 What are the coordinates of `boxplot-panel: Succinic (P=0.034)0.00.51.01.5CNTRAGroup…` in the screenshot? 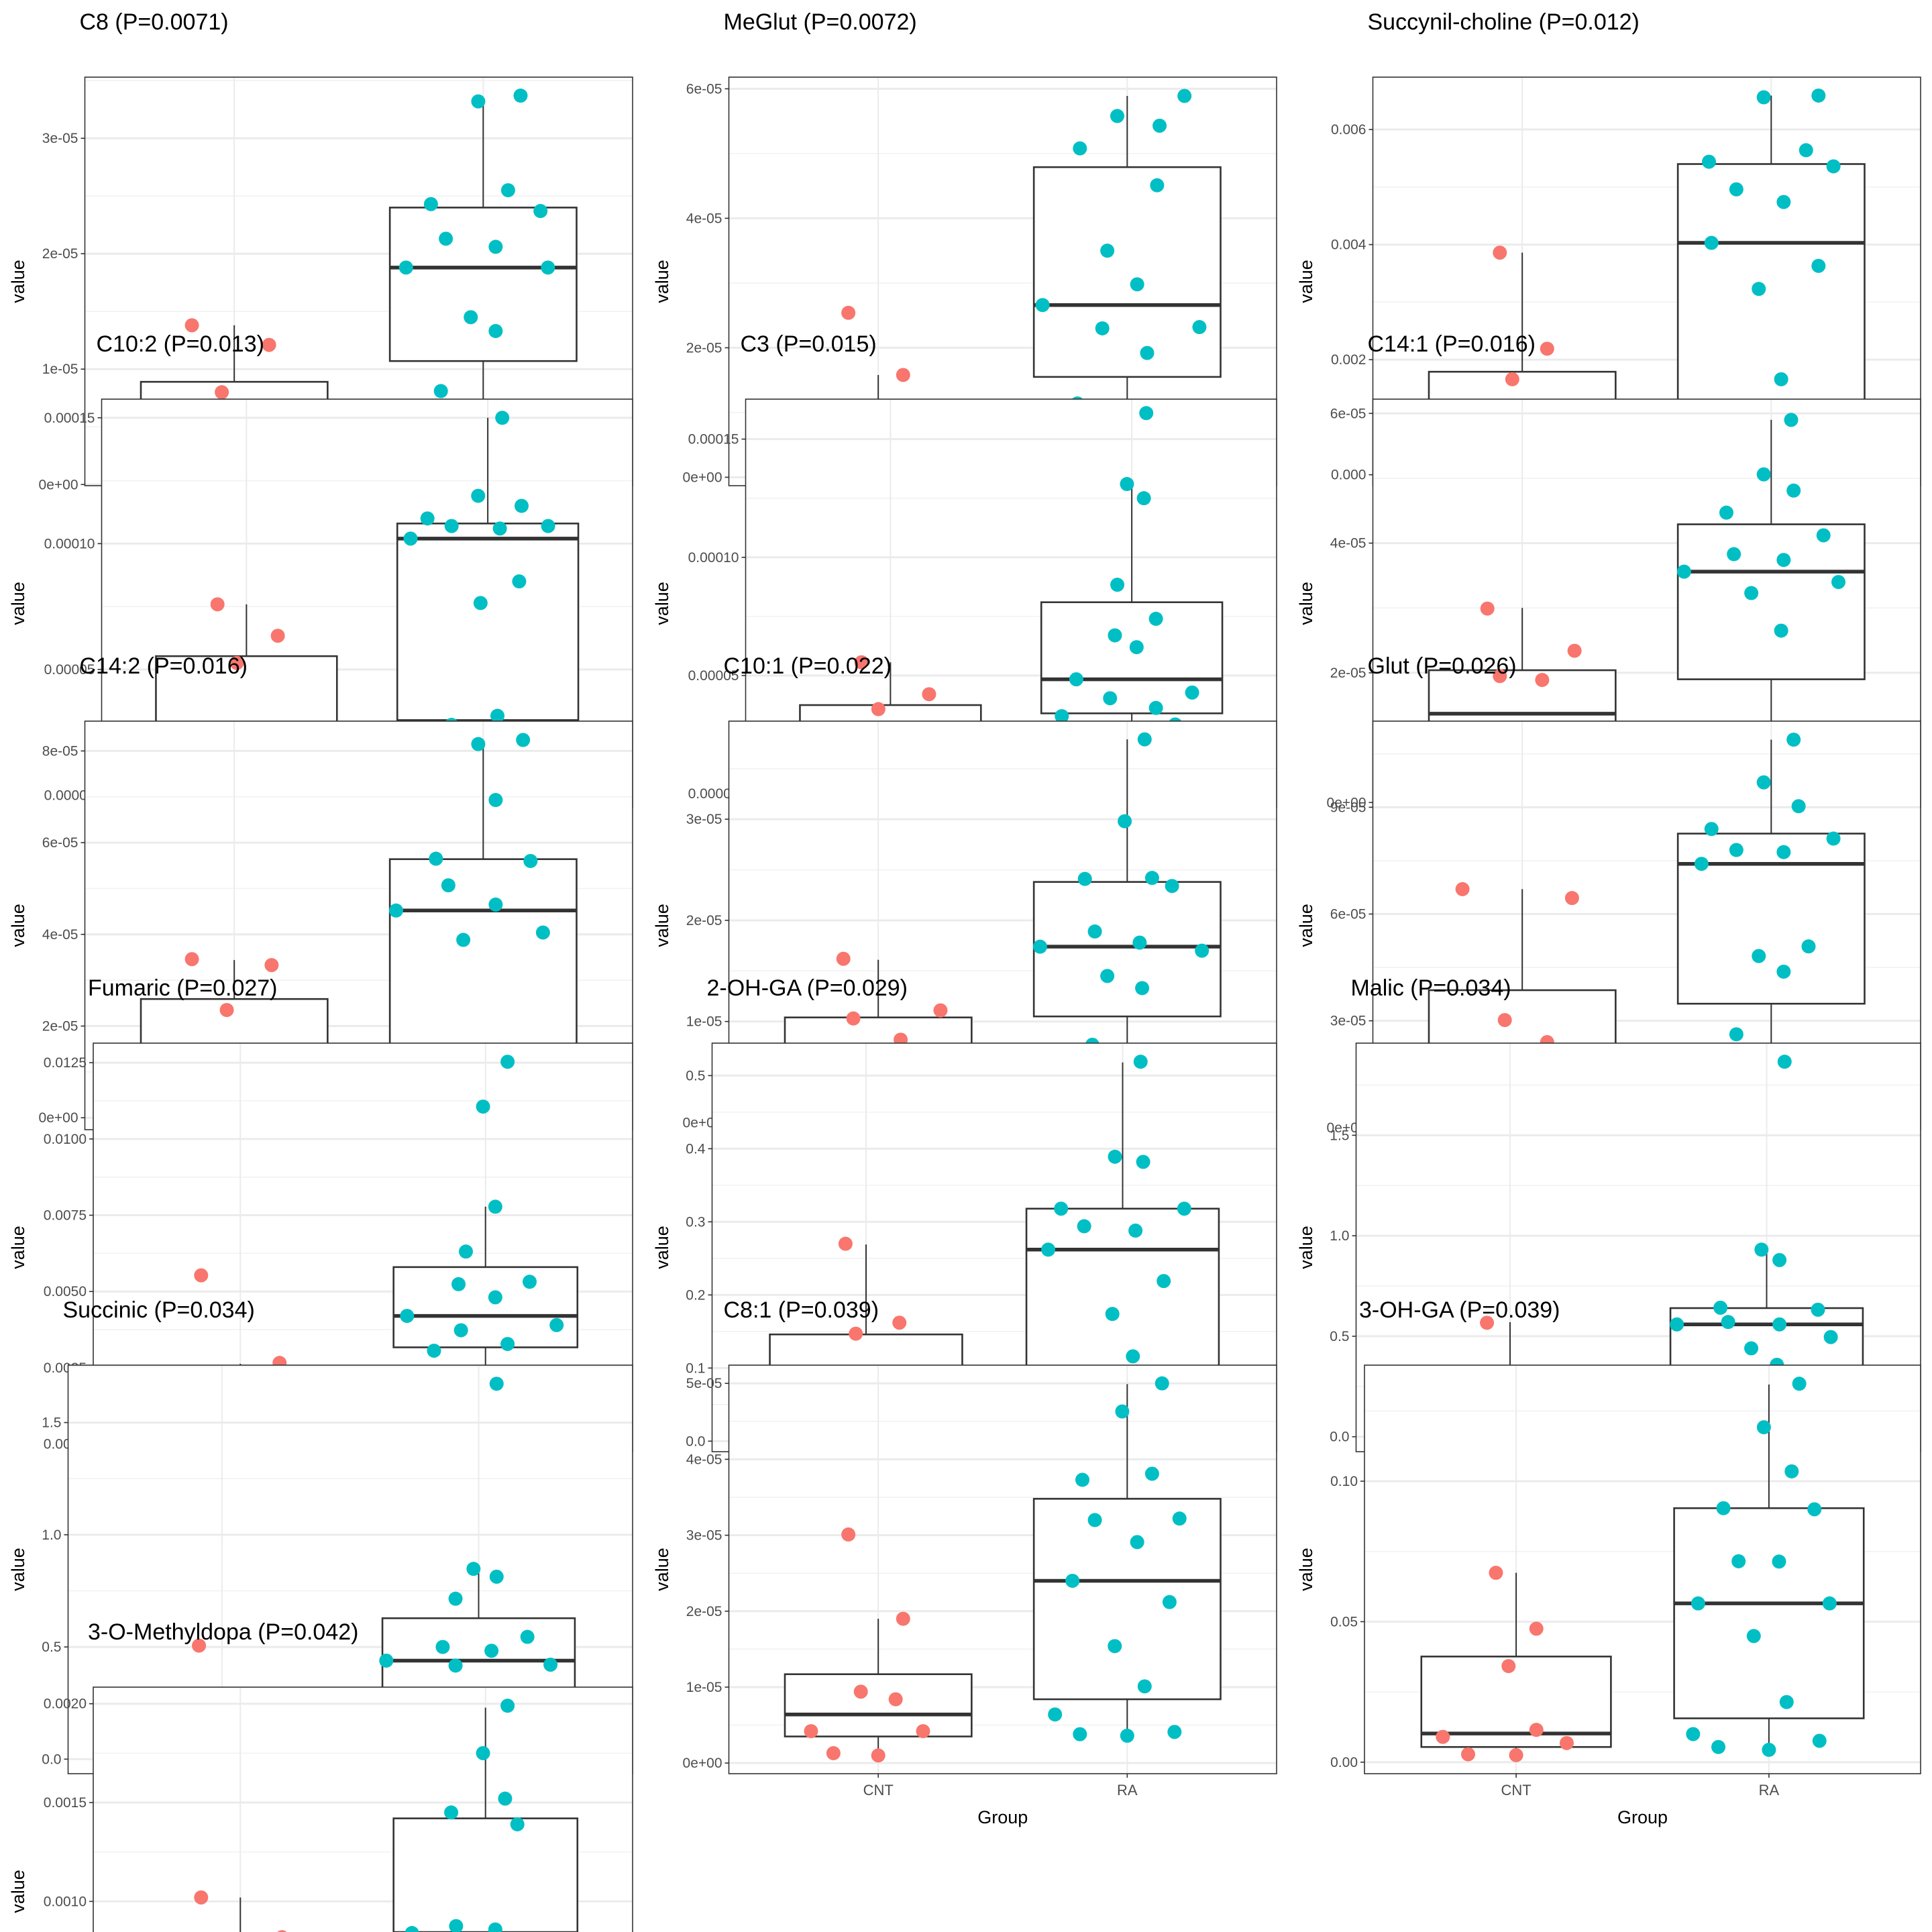 It's located at (322, 1557).